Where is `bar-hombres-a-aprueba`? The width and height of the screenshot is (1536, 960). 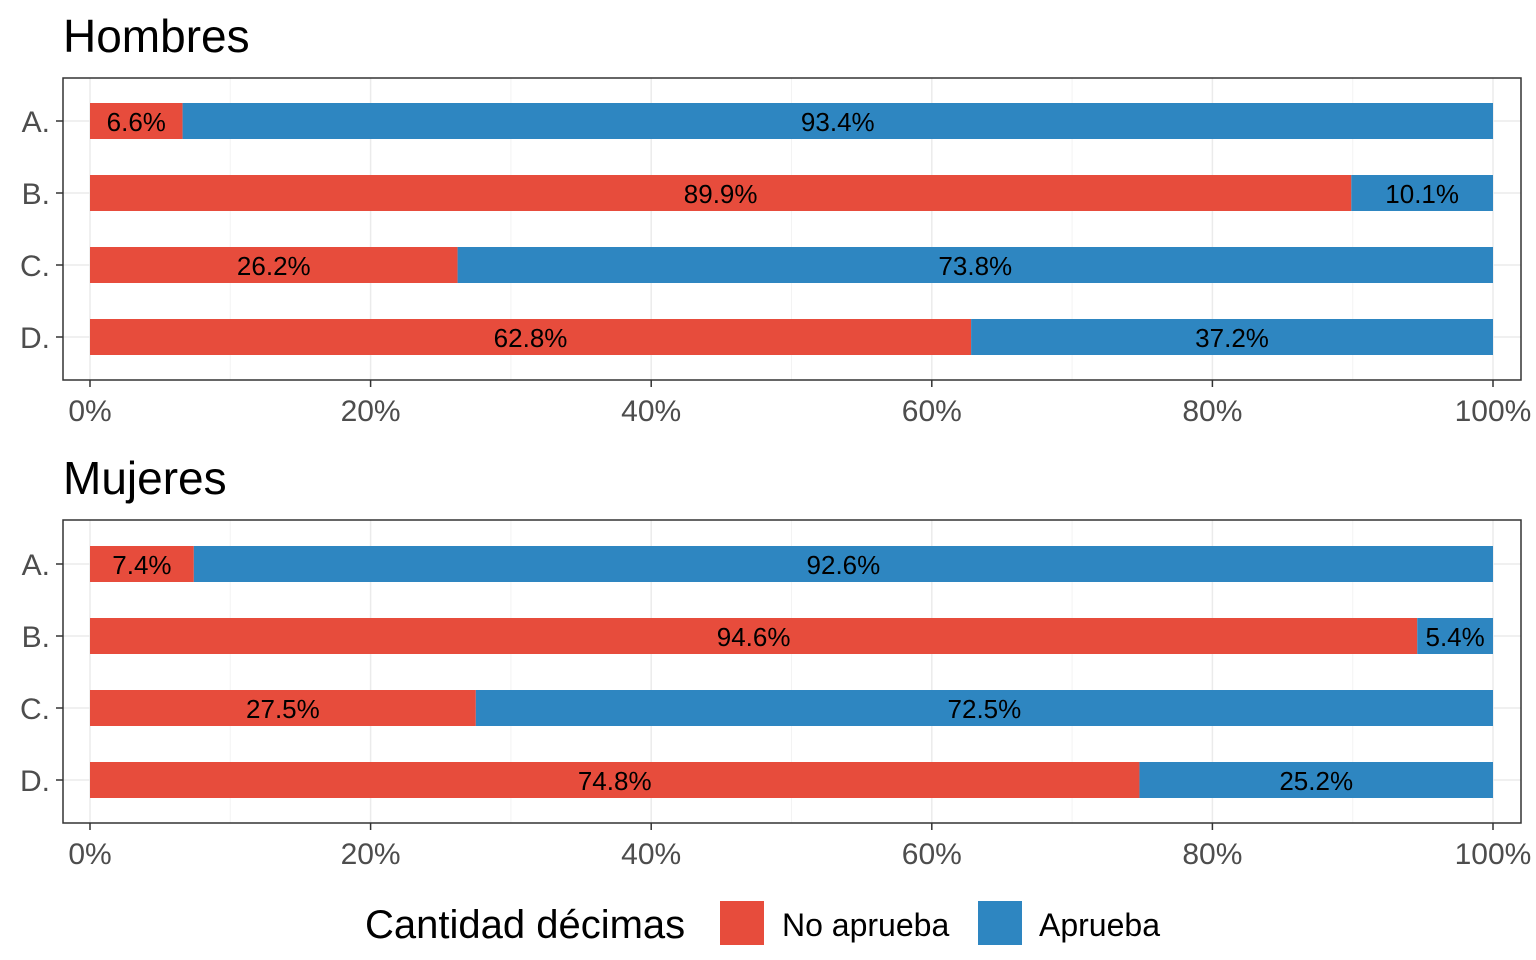 bar-hombres-a-aprueba is located at coordinates (837, 121).